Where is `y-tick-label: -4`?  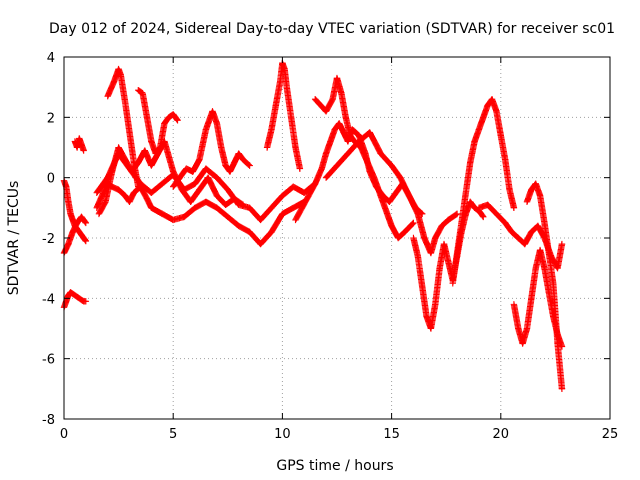 y-tick-label: -4 is located at coordinates (48, 299).